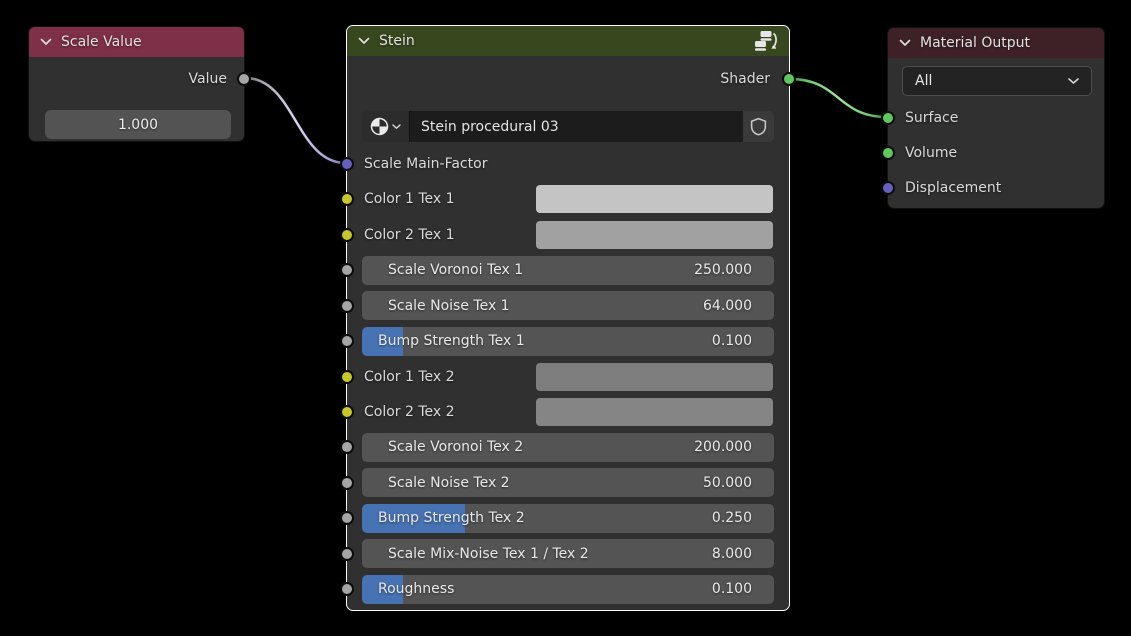  Describe the element at coordinates (409, 234) in the screenshot. I see `input-label-color-2-tex-1: Color 2 Tex 1` at that location.